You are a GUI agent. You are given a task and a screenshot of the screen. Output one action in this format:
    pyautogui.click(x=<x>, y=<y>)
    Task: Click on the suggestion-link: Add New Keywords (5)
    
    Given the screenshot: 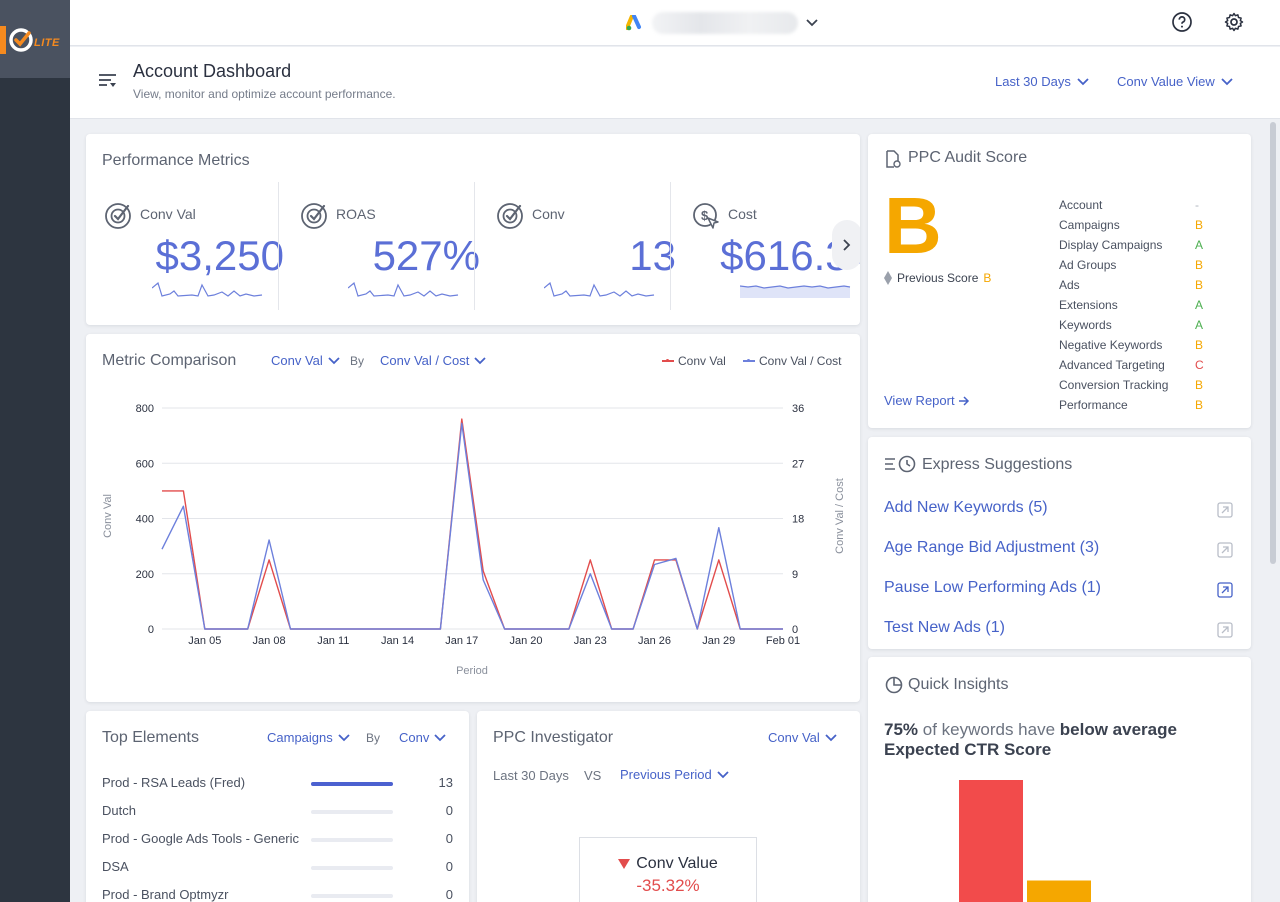 What is the action you would take?
    pyautogui.click(x=966, y=507)
    